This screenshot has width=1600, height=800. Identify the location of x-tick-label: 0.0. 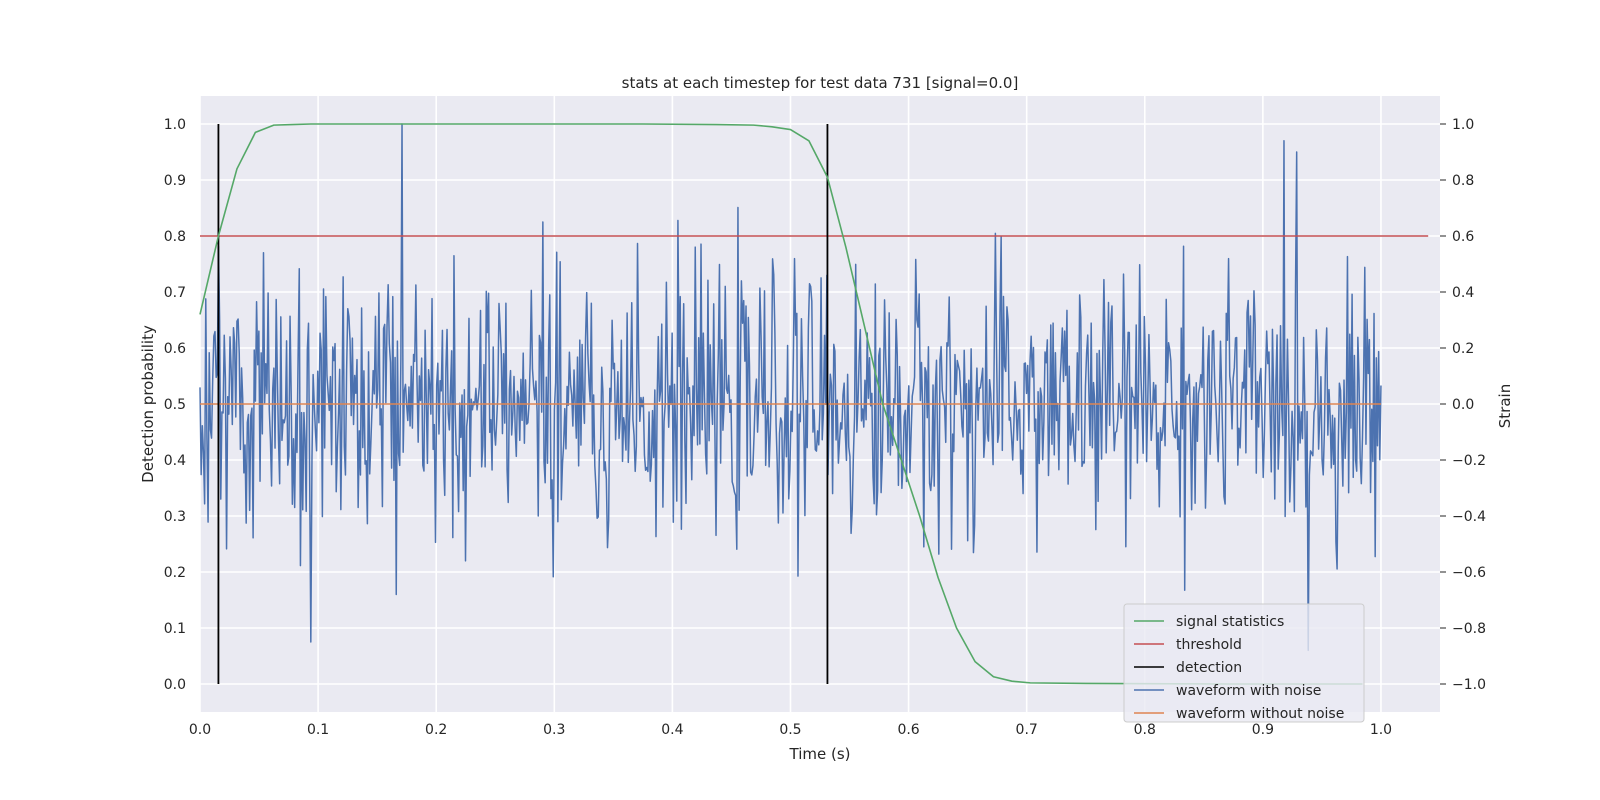
(200, 730).